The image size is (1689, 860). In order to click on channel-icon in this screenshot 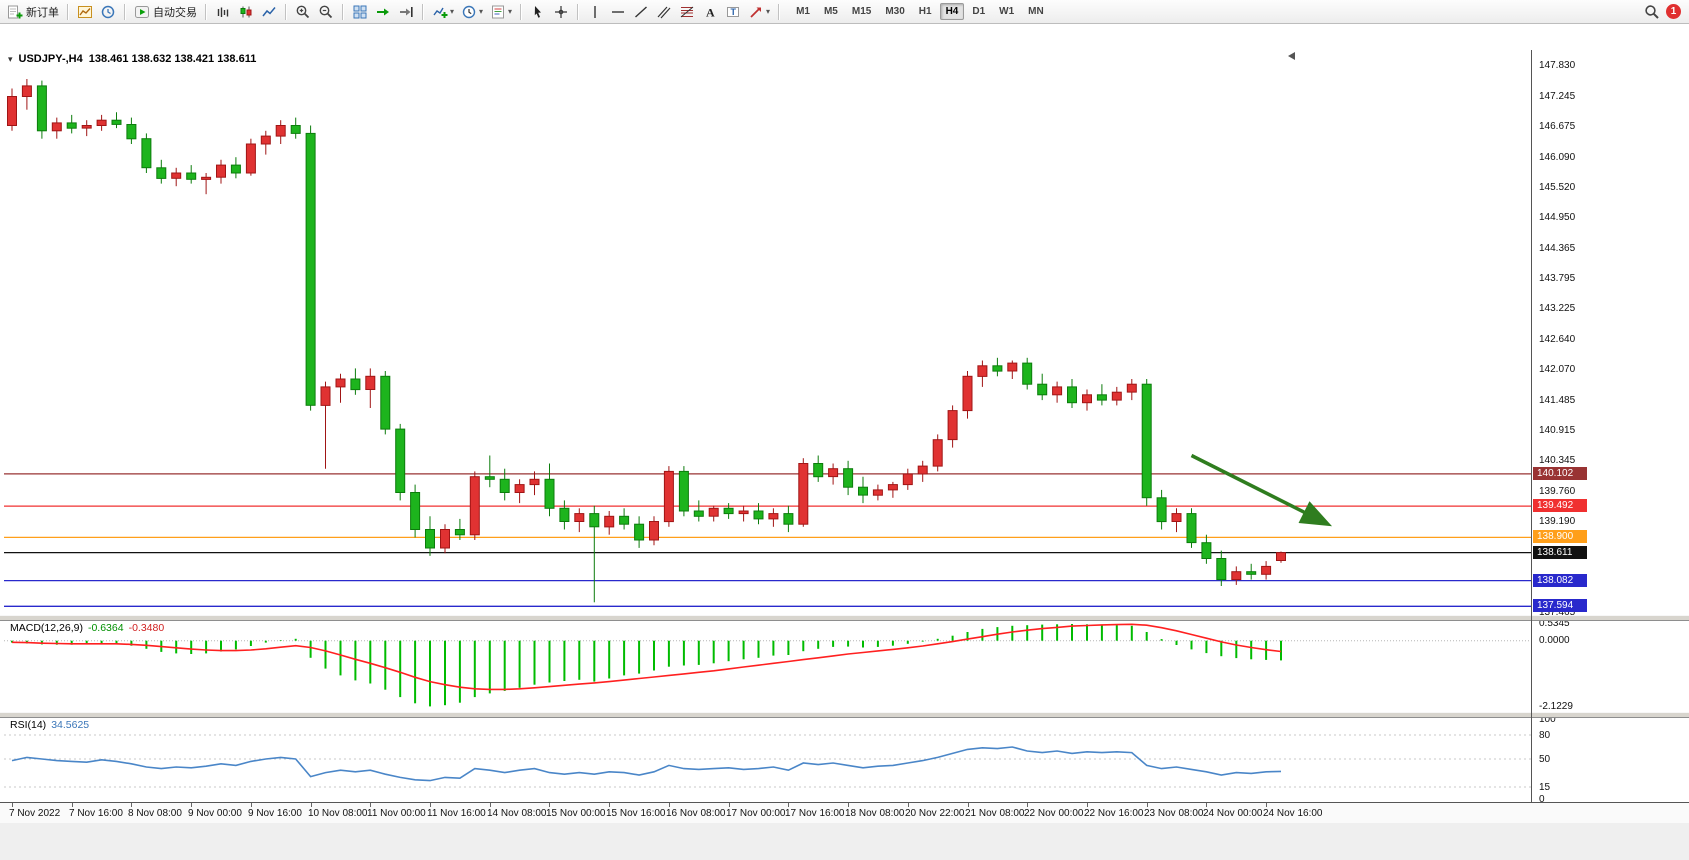, I will do `click(664, 12)`.